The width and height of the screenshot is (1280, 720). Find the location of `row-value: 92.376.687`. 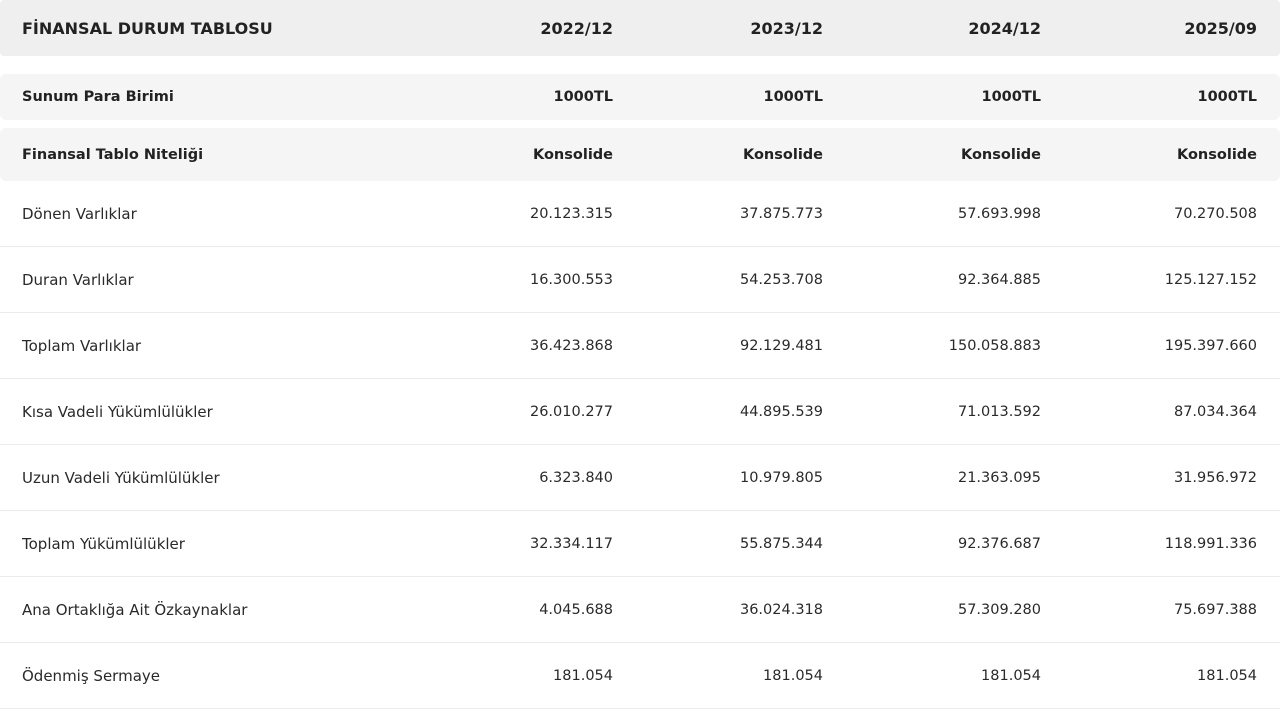

row-value: 92.376.687 is located at coordinates (999, 543).